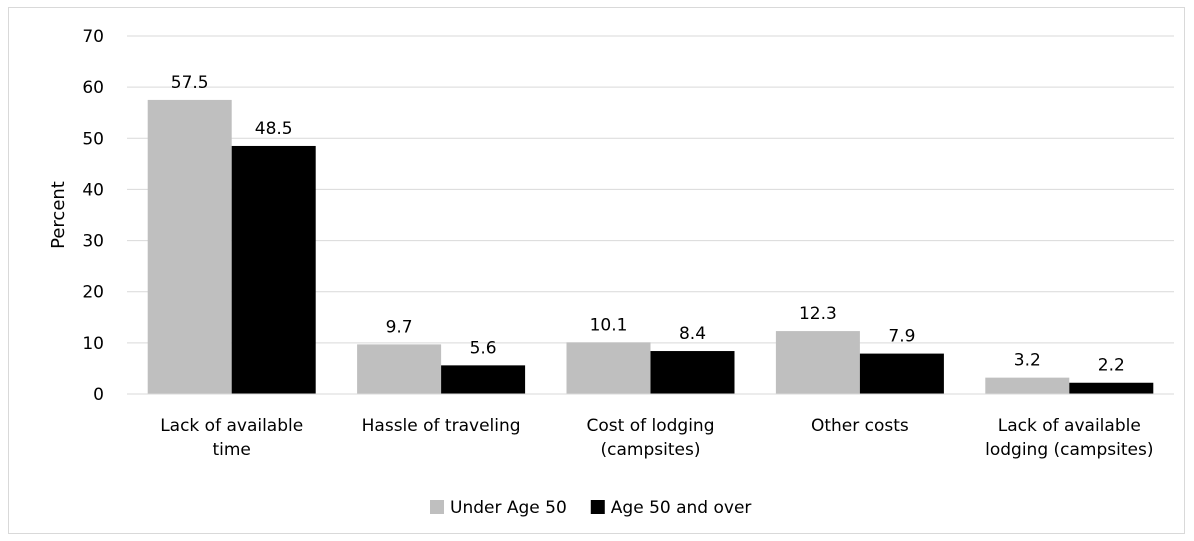 The height and width of the screenshot is (541, 1194). I want to click on y-tick-label: 70, so click(93, 37).